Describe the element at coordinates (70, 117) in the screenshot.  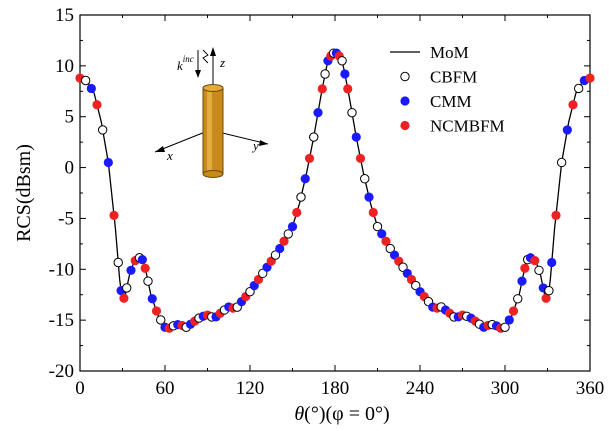
I see `y-tick-label: 5` at that location.